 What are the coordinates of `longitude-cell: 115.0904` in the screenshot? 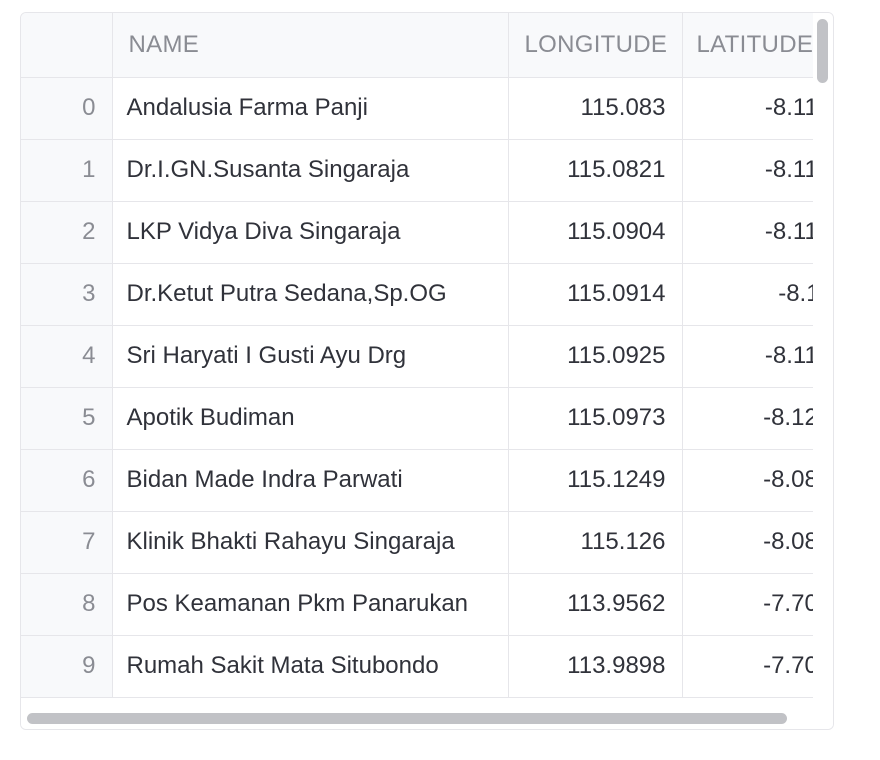 It's located at (595, 232).